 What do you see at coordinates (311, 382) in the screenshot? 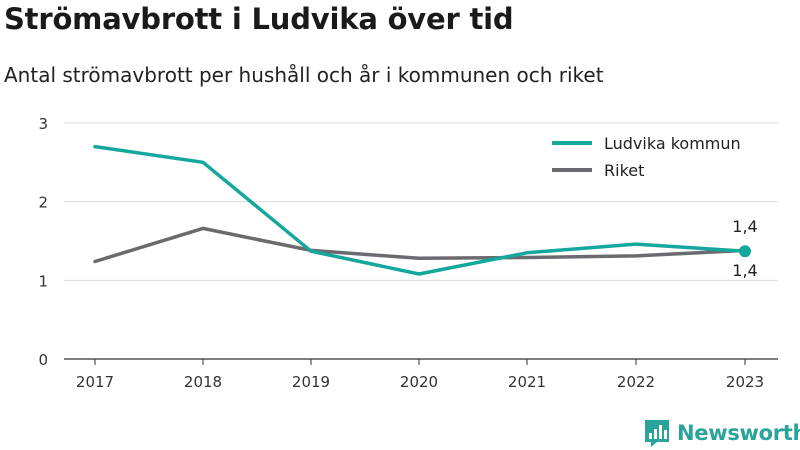
I see `x-tick-label: 2019` at bounding box center [311, 382].